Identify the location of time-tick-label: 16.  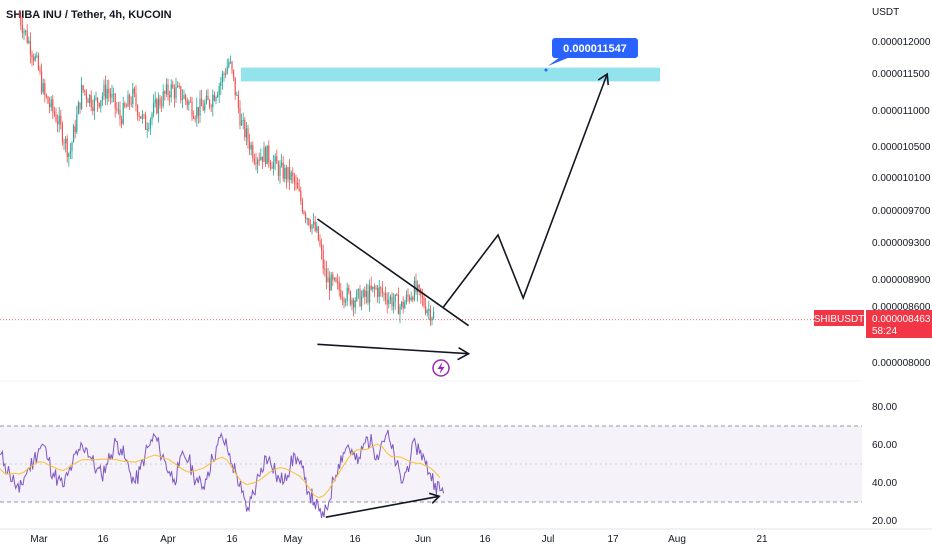
(103, 539).